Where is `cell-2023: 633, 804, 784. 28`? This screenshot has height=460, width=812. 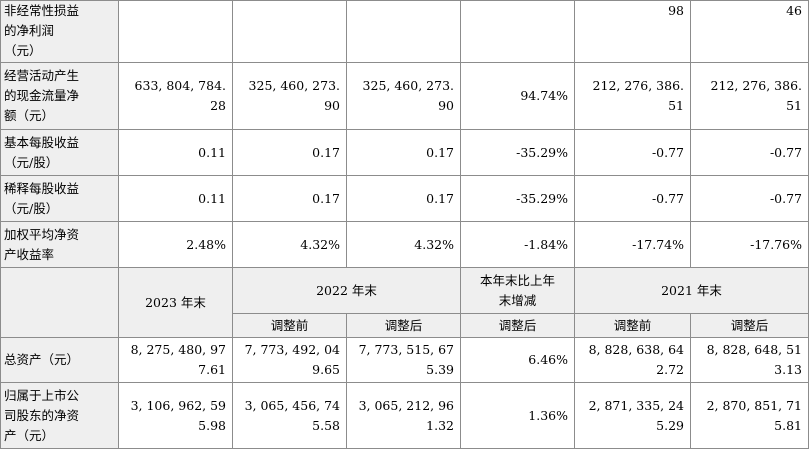
cell-2023: 633, 804, 784. 28 is located at coordinates (175, 96).